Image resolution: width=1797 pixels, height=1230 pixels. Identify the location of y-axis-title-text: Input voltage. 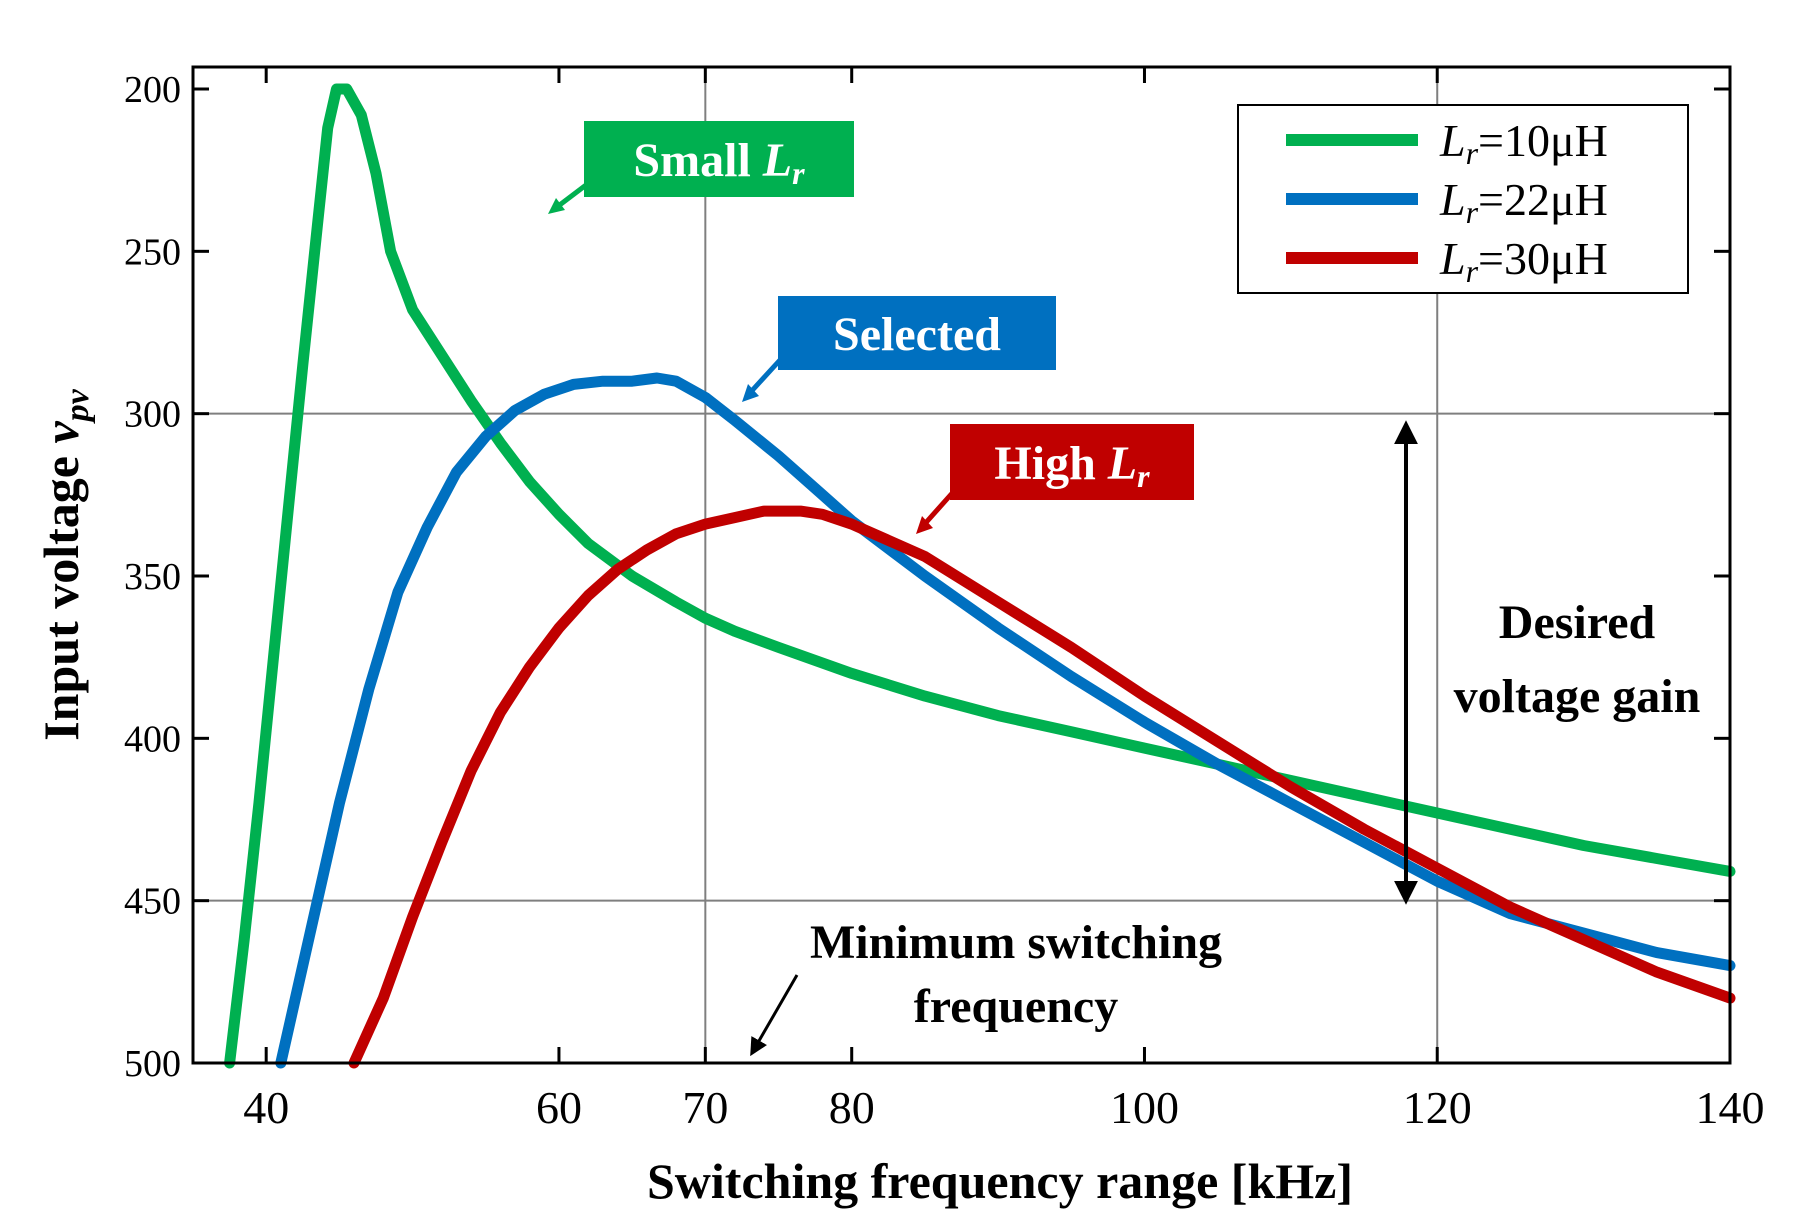
(61, 598).